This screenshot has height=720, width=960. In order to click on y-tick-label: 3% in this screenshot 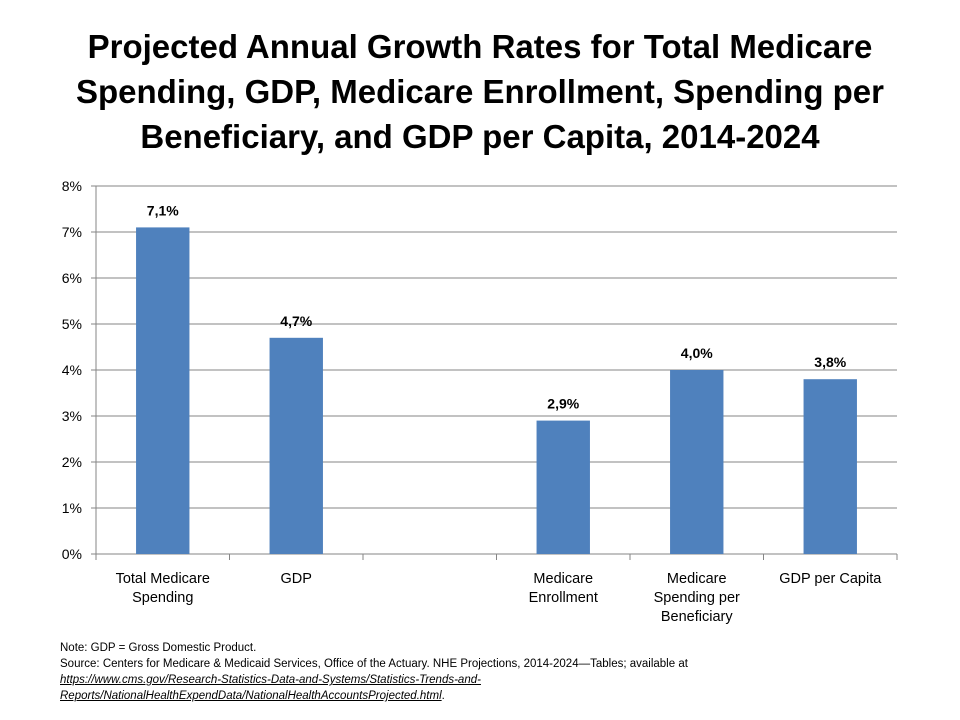, I will do `click(72, 416)`.